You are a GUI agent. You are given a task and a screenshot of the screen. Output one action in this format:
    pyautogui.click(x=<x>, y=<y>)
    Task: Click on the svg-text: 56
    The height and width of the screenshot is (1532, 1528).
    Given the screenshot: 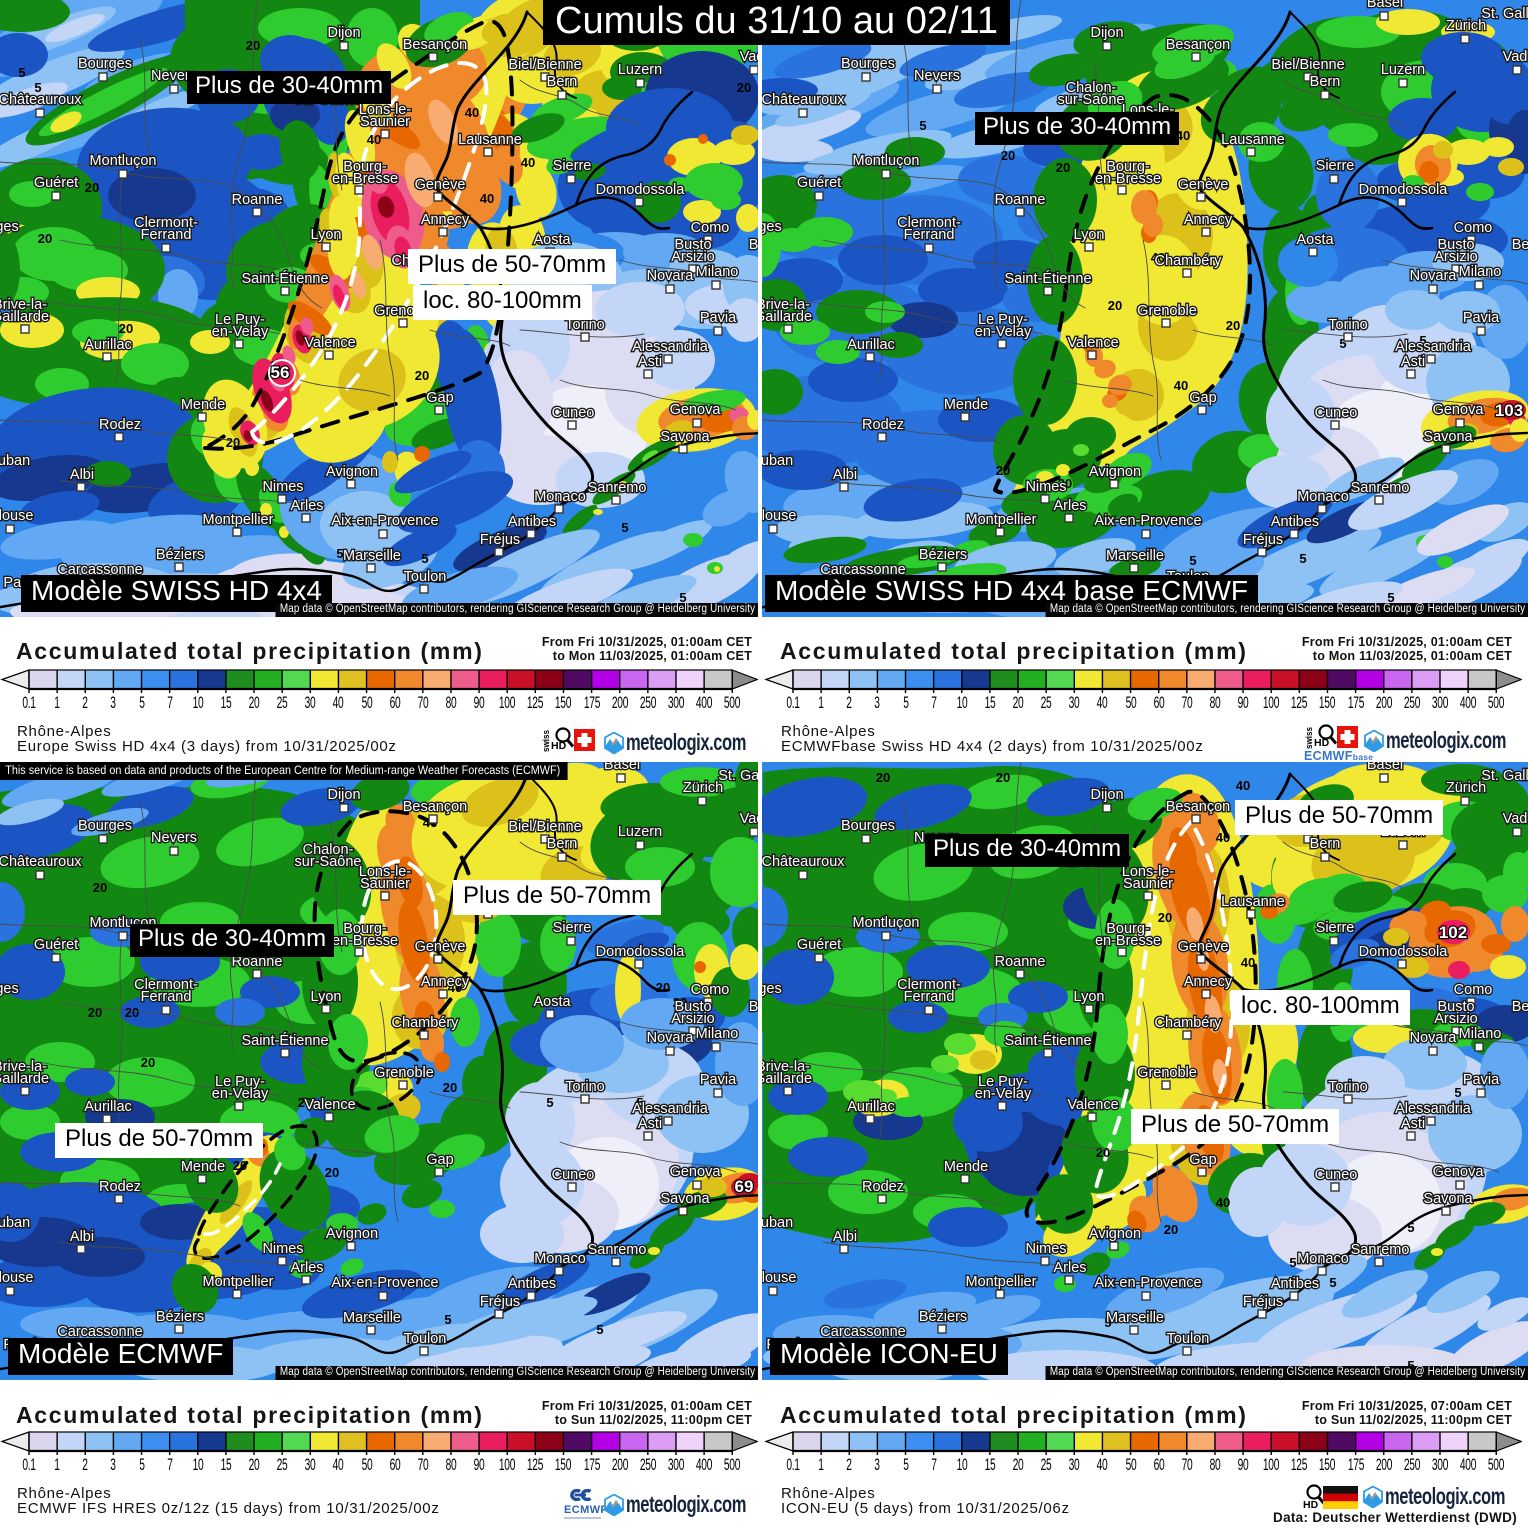 What is the action you would take?
    pyautogui.click(x=280, y=372)
    